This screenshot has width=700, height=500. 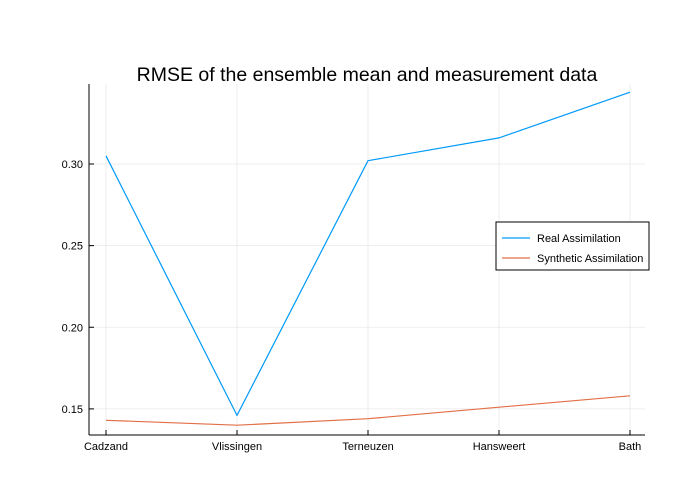 What do you see at coordinates (630, 447) in the screenshot?
I see `x-tick-label: Bath` at bounding box center [630, 447].